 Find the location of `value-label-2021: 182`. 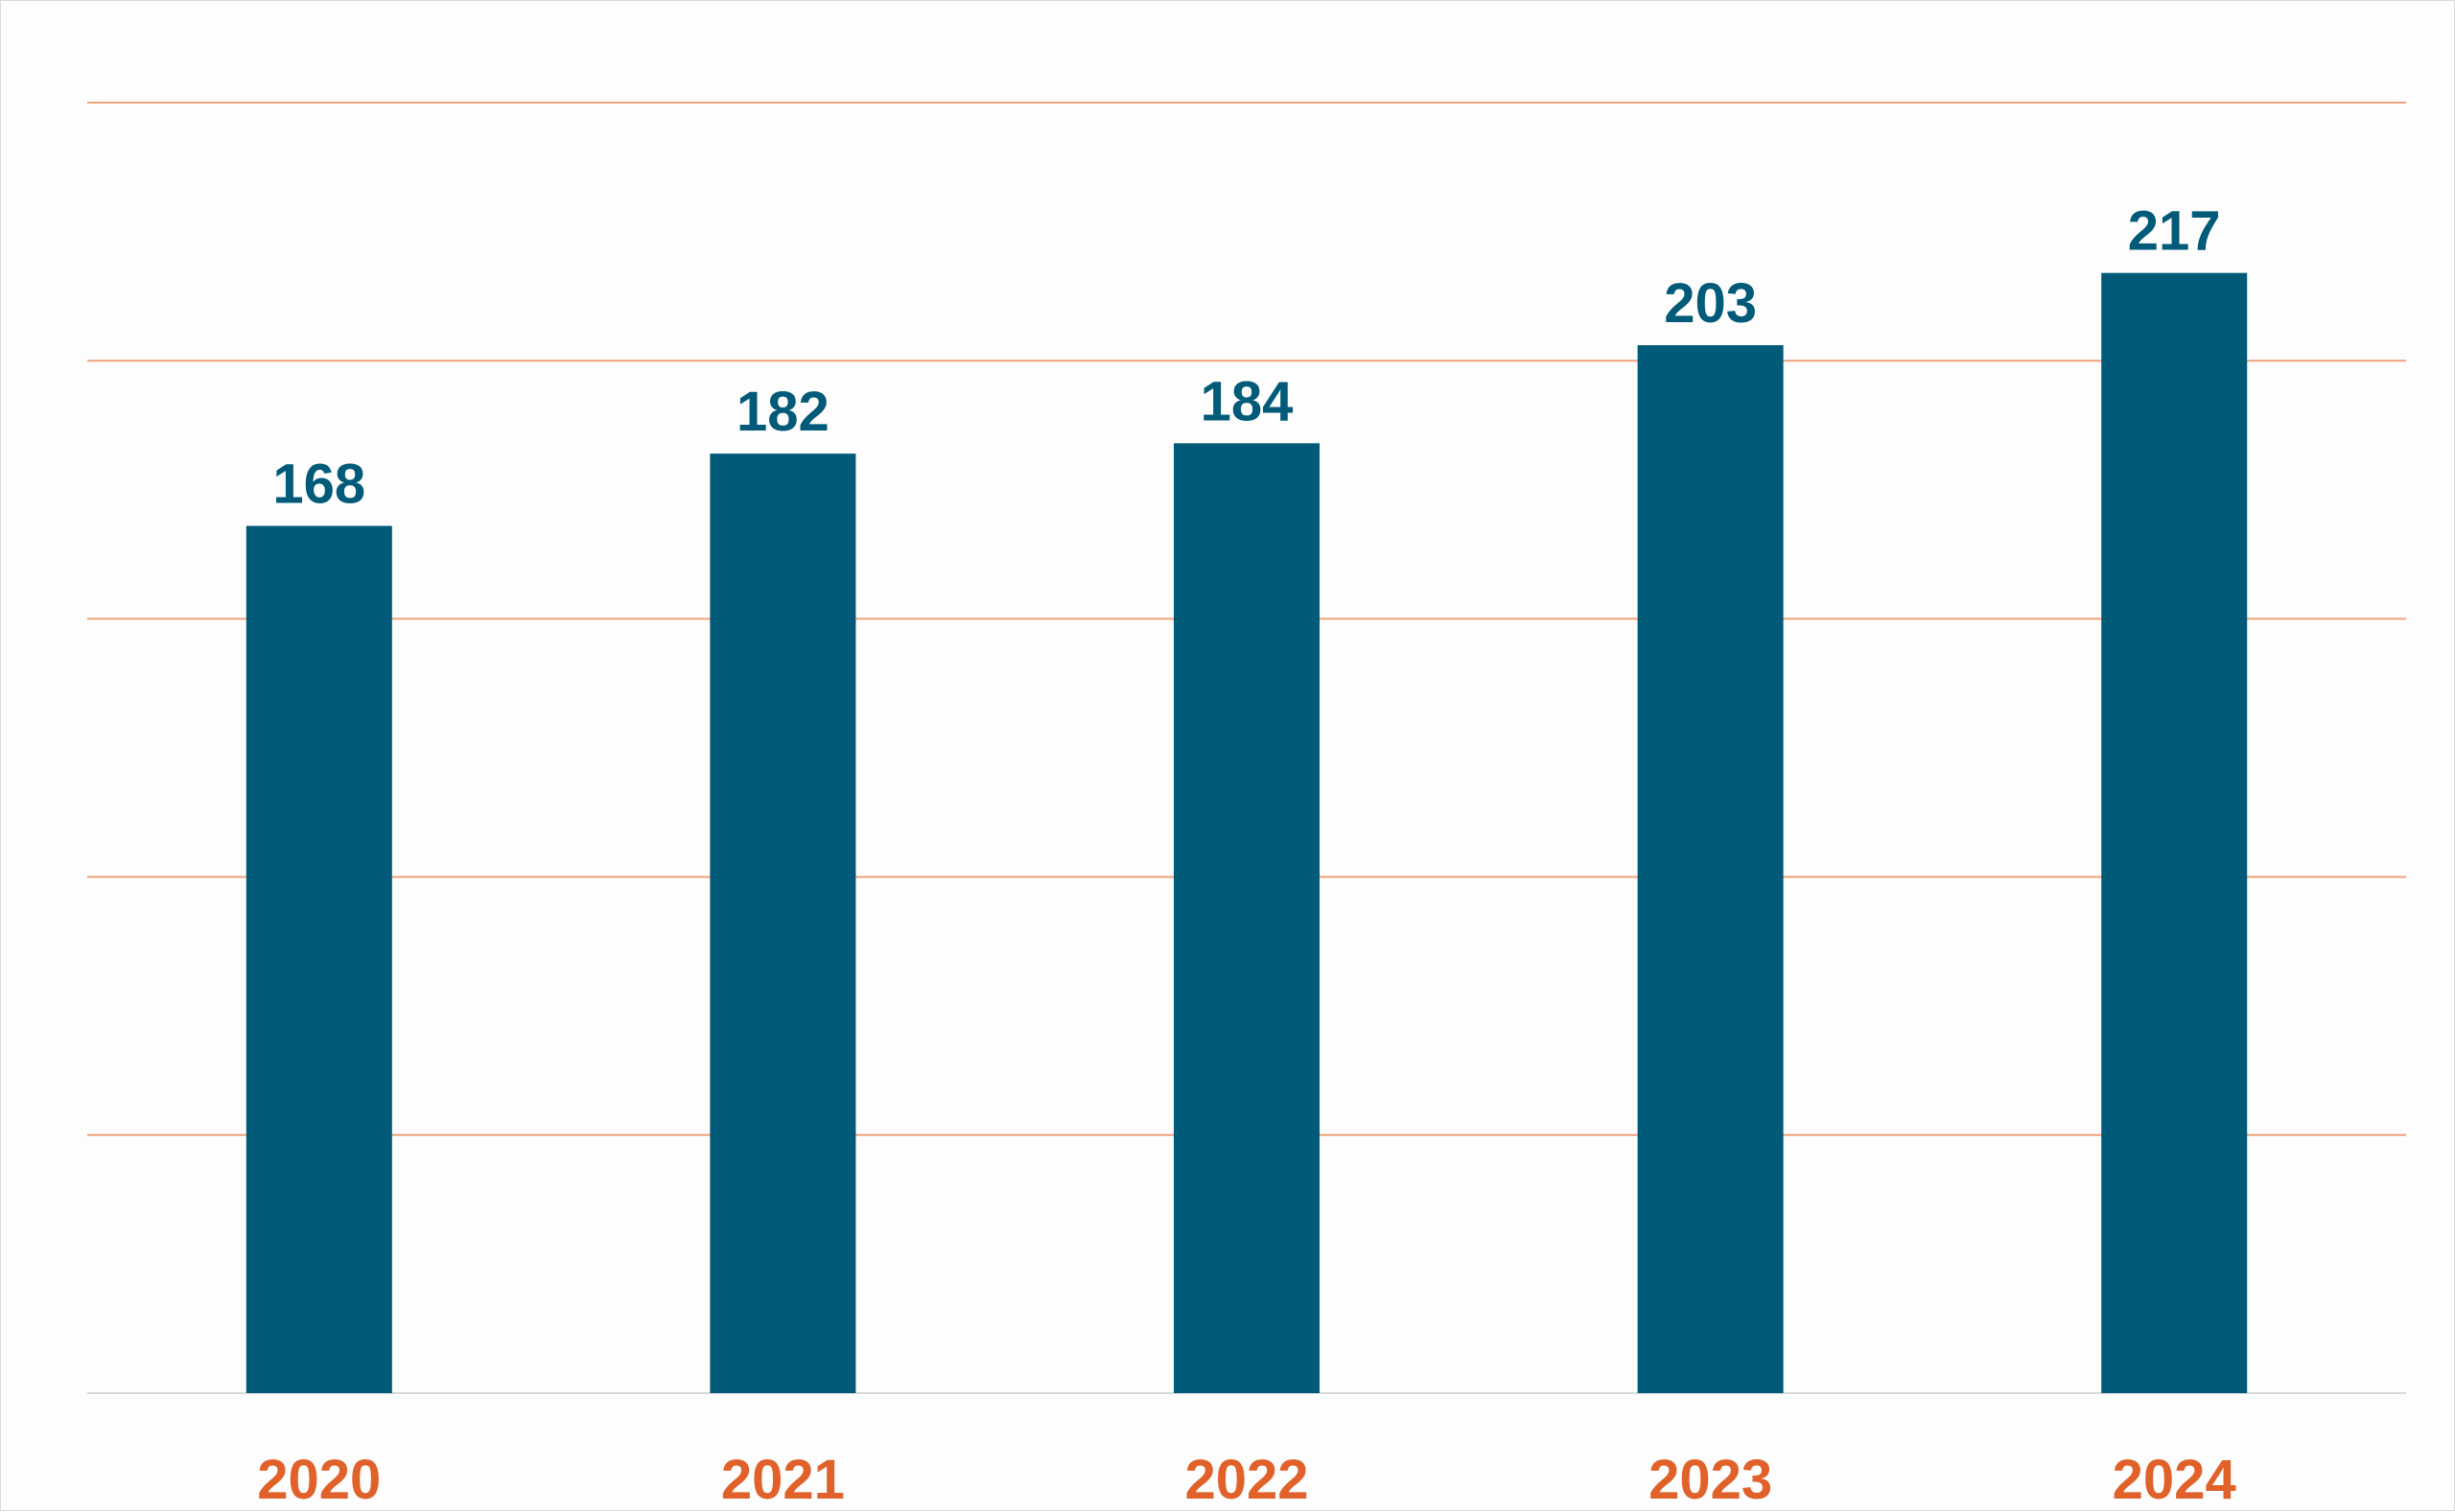

value-label-2021: 182 is located at coordinates (783, 412).